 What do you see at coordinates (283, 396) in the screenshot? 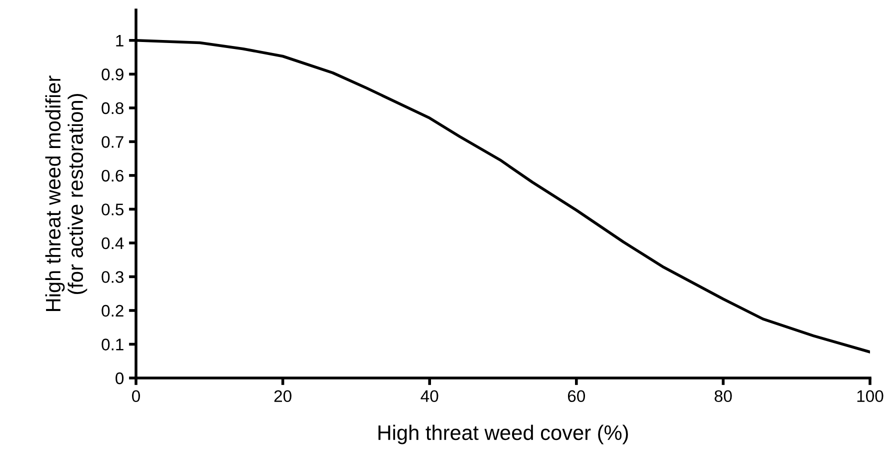
I see `x-tick-label: 20` at bounding box center [283, 396].